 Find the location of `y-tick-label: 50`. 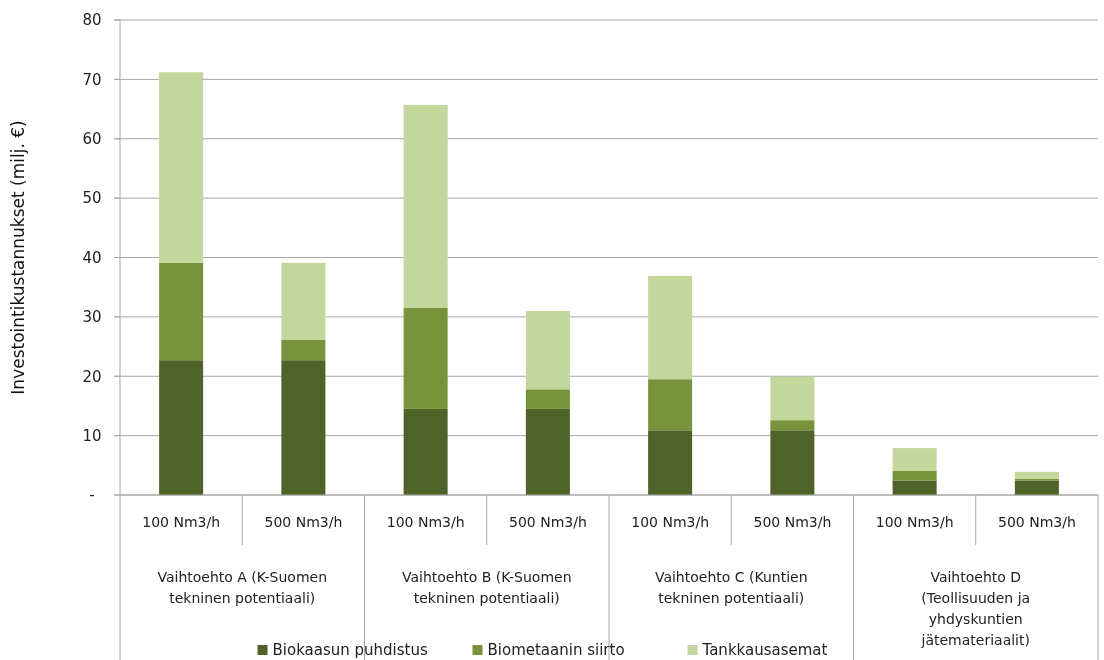

y-tick-label: 50 is located at coordinates (92, 198).